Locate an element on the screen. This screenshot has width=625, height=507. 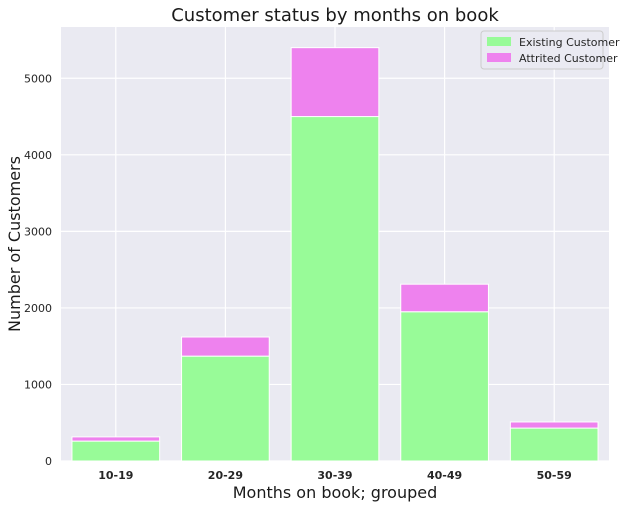
x-axis-ticks: 10-19 20-29 30-39 40-49 50-59 is located at coordinates (335, 475).